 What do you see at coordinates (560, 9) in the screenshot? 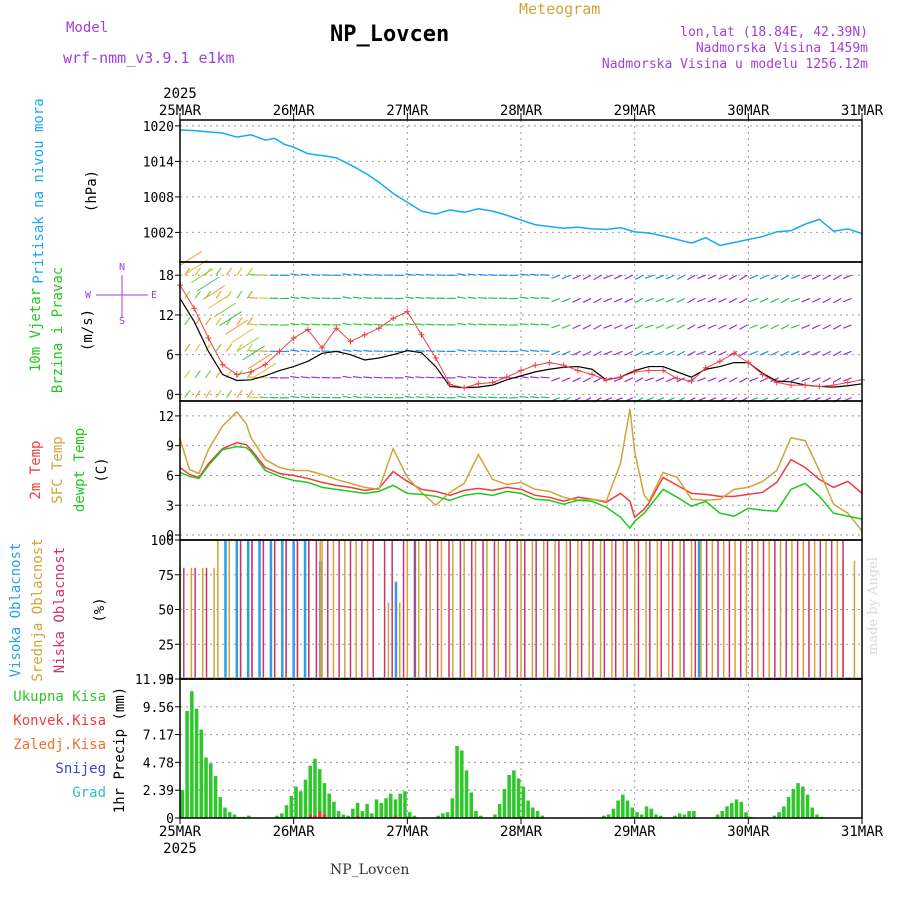
I see `meteogram-label: Meteogram` at bounding box center [560, 9].